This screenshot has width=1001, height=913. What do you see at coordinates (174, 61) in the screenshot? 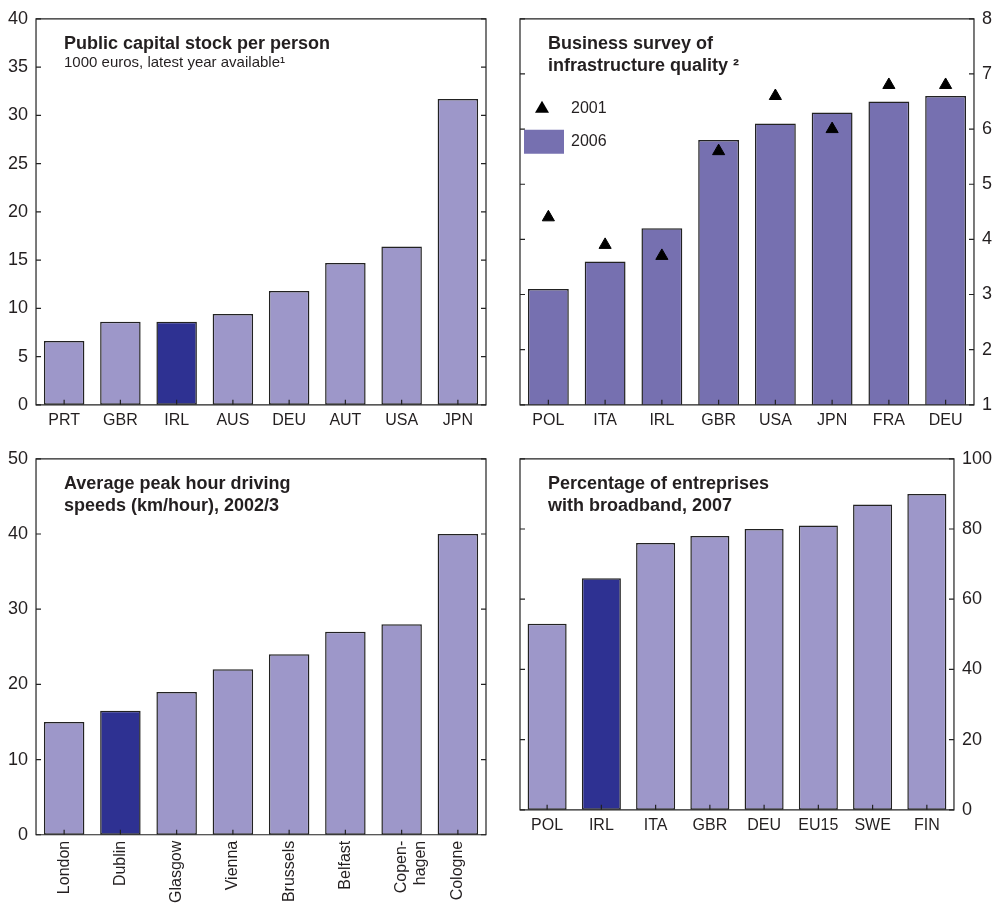
I see `text: 1000 euros, latest year available¹` at bounding box center [174, 61].